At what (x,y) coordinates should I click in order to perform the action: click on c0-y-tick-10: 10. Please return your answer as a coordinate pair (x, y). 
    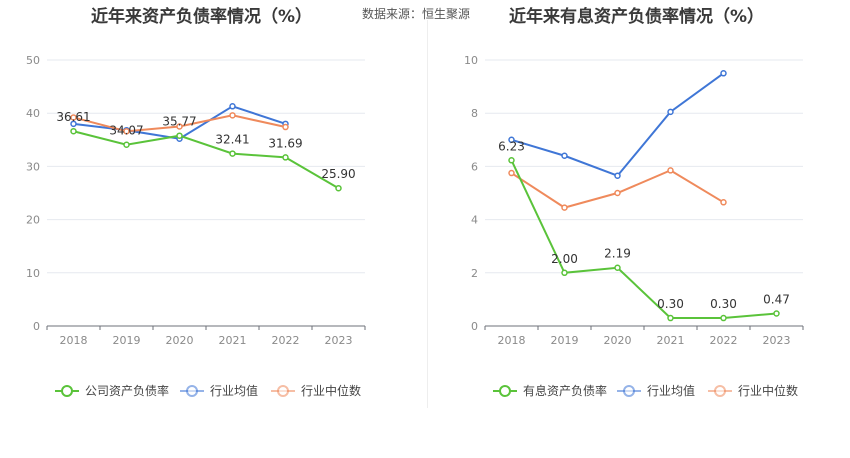
    Looking at the image, I should click on (33, 273).